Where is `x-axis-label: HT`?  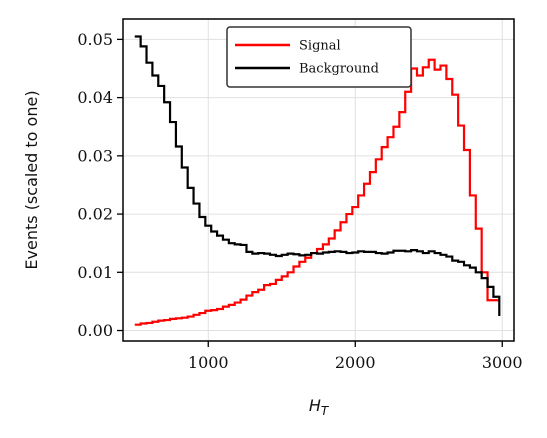
x-axis-label: HT is located at coordinates (319, 407).